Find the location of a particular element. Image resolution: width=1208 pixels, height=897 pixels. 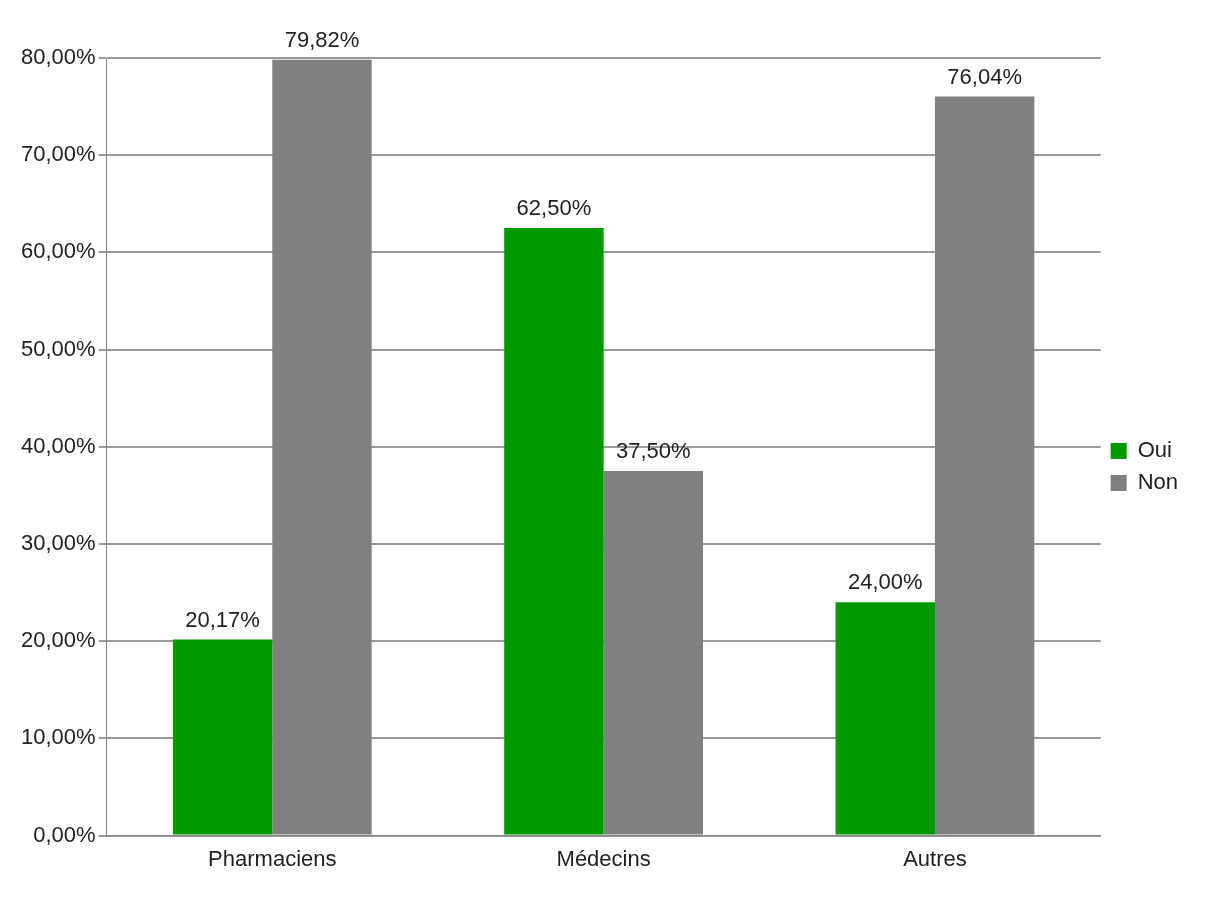

y-tick-label: 40,00% is located at coordinates (58, 445).